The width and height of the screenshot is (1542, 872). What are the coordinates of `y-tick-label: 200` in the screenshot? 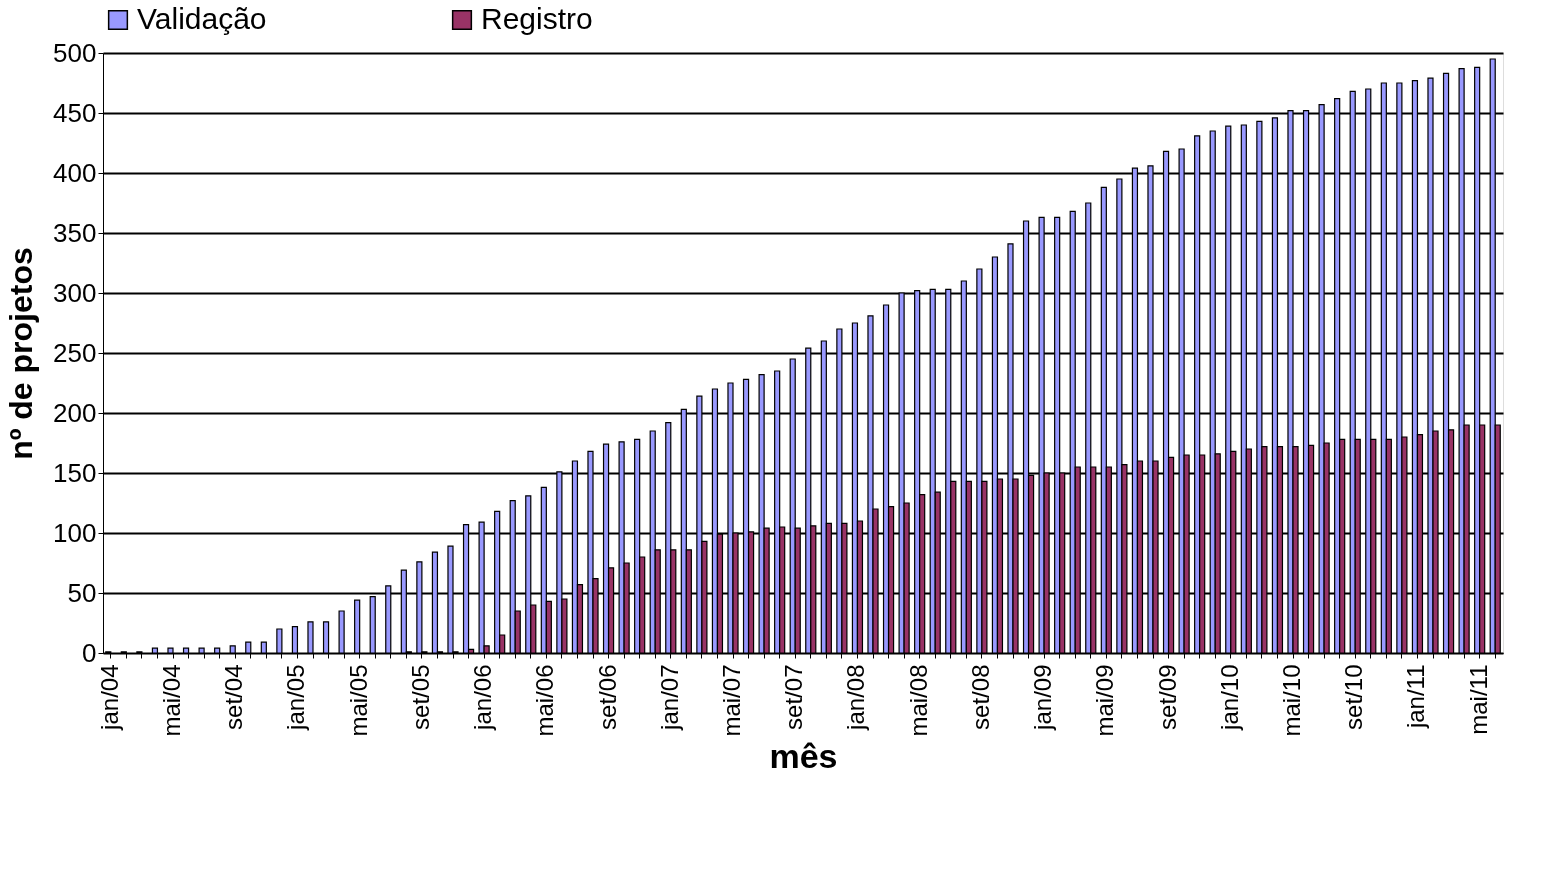 It's located at (75, 412).